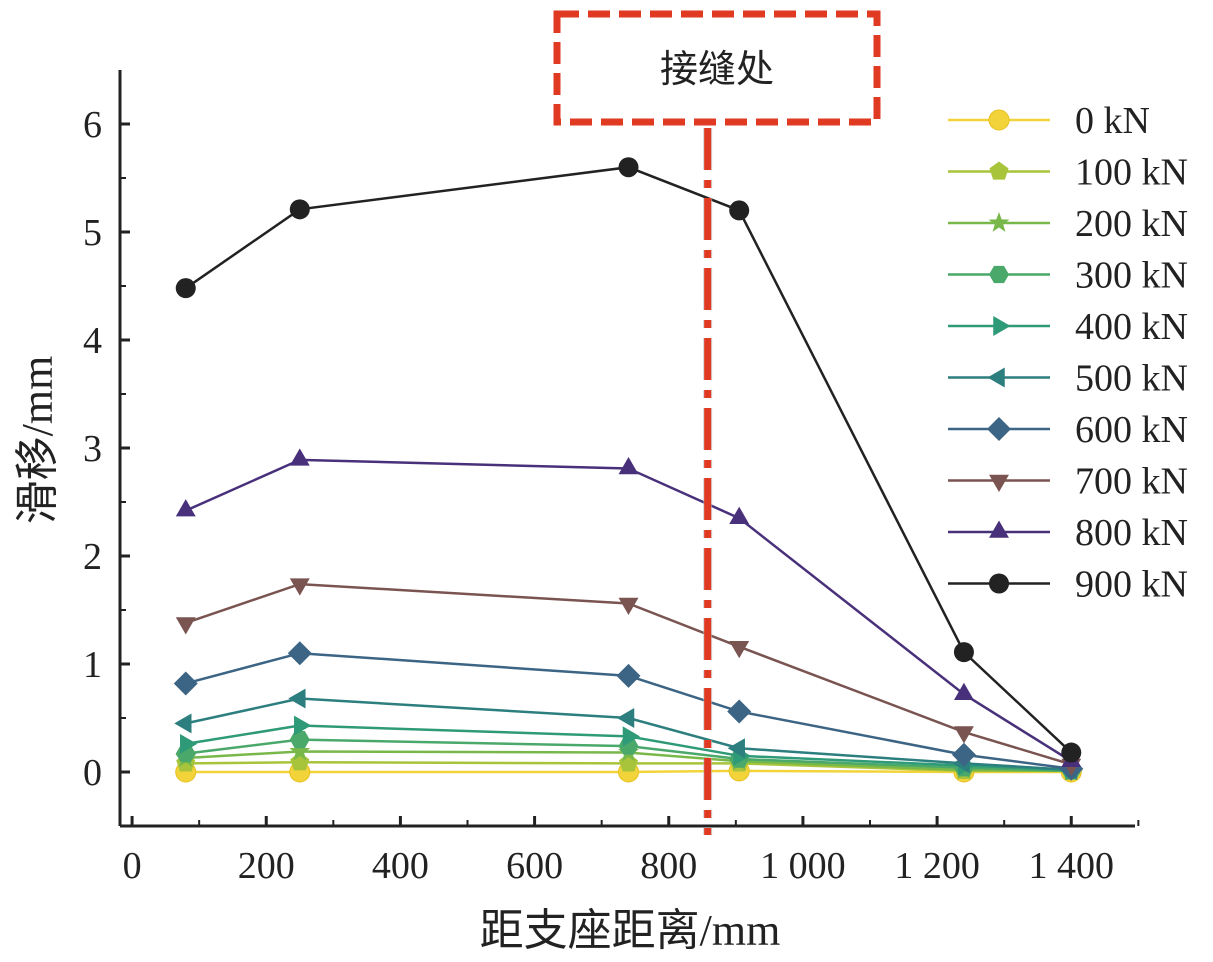  I want to click on joint-label: 接缝处, so click(717, 70).